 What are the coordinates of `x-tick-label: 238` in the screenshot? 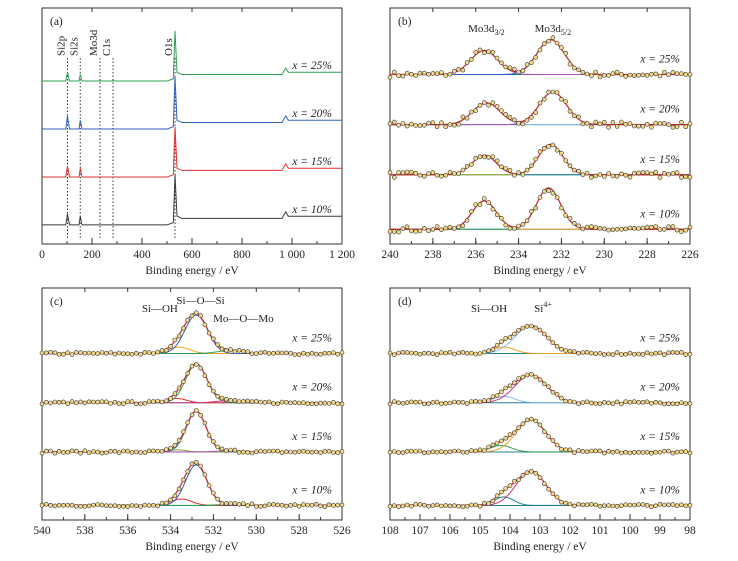 It's located at (433, 255).